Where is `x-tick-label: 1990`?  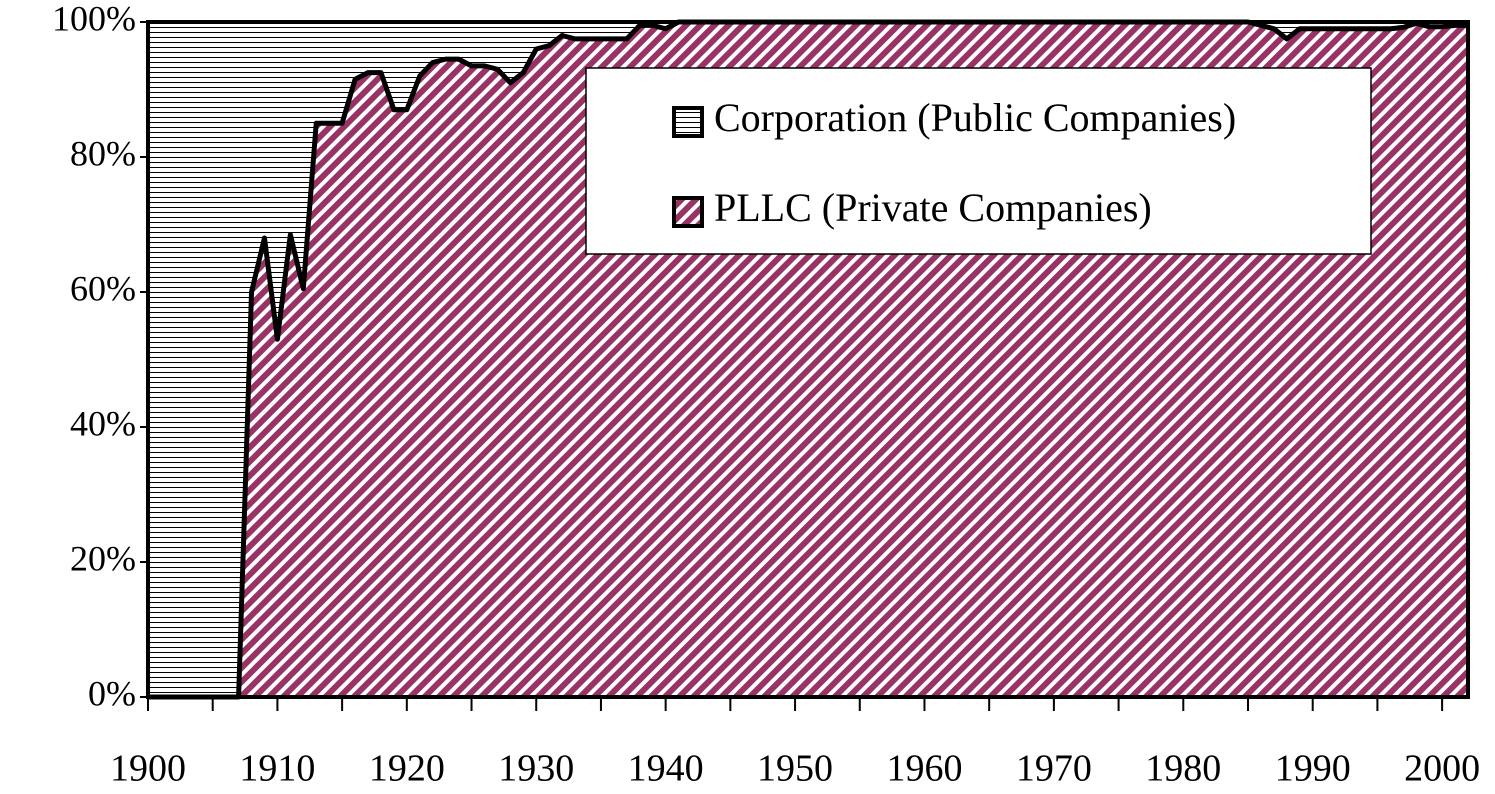
x-tick-label: 1990 is located at coordinates (1313, 769).